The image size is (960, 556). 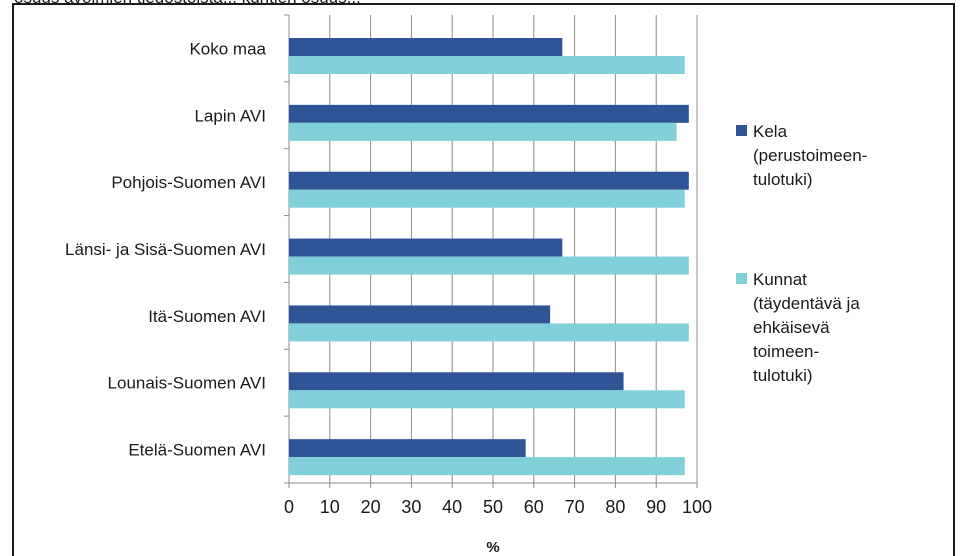 I want to click on category-label: Pohjois-Suomen AVI, so click(x=188, y=182).